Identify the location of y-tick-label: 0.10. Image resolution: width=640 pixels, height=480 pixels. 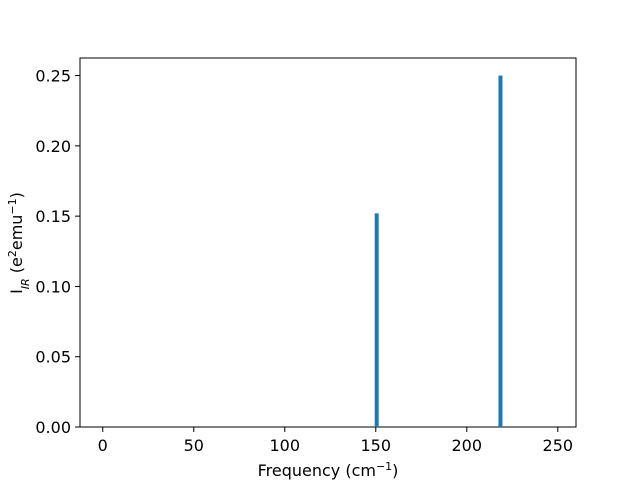
(53, 286).